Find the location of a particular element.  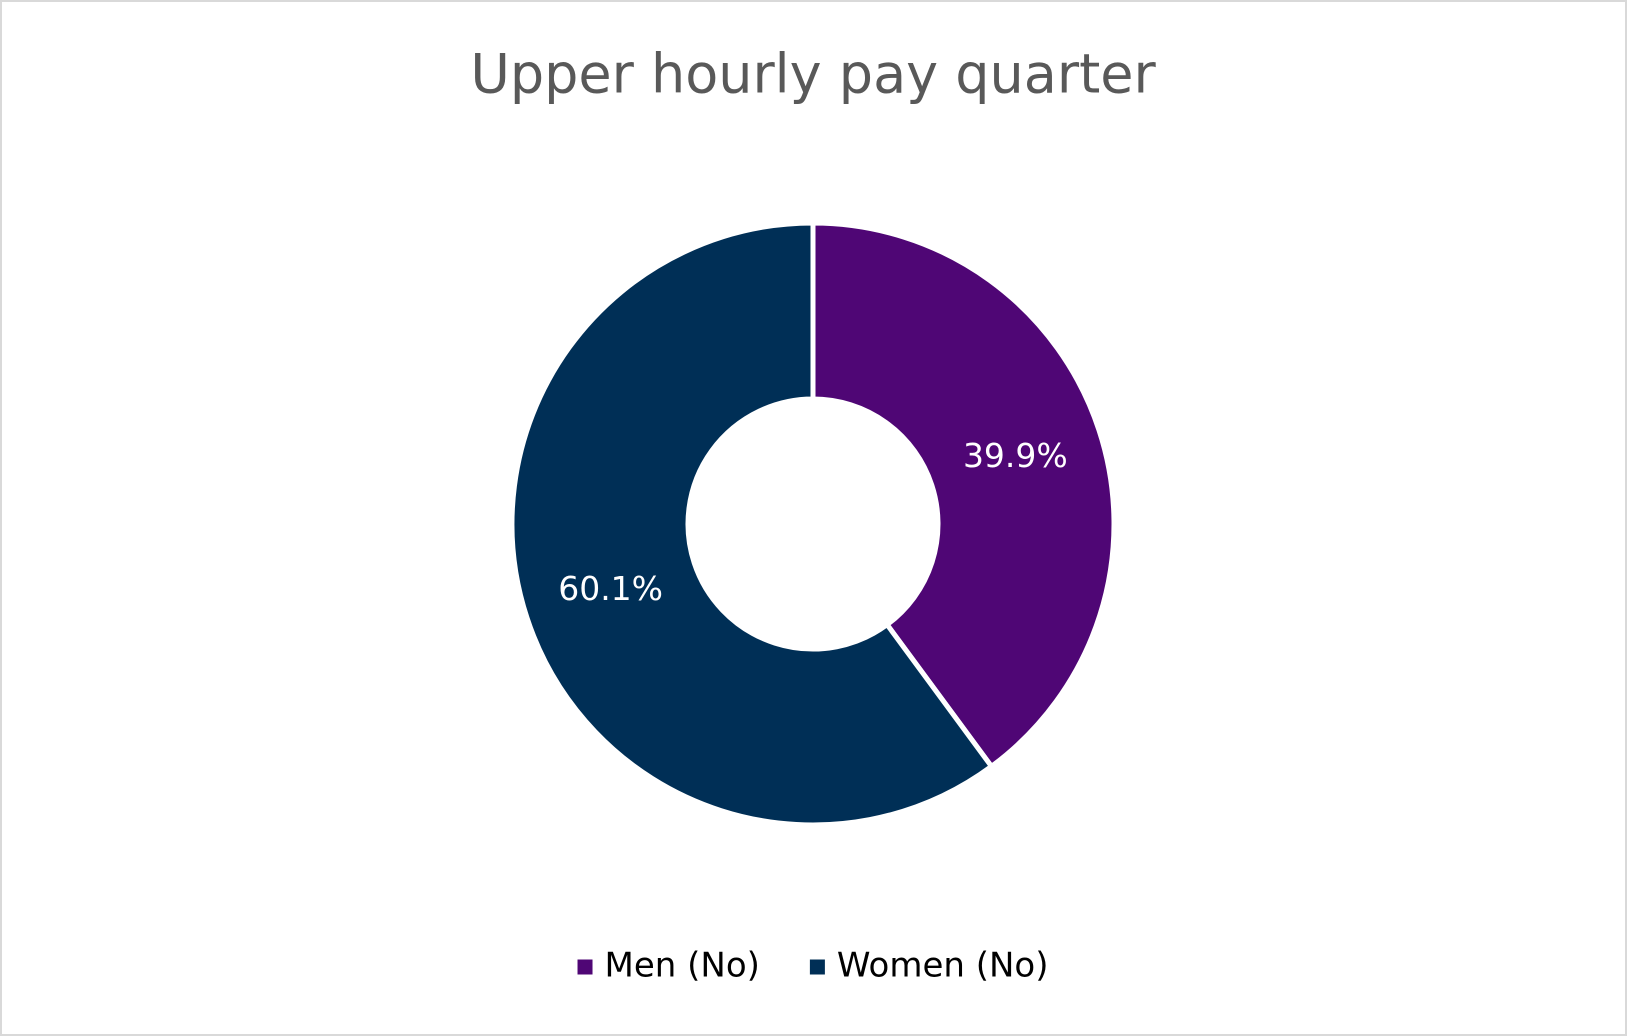

data-label: 60.1% is located at coordinates (610, 588).